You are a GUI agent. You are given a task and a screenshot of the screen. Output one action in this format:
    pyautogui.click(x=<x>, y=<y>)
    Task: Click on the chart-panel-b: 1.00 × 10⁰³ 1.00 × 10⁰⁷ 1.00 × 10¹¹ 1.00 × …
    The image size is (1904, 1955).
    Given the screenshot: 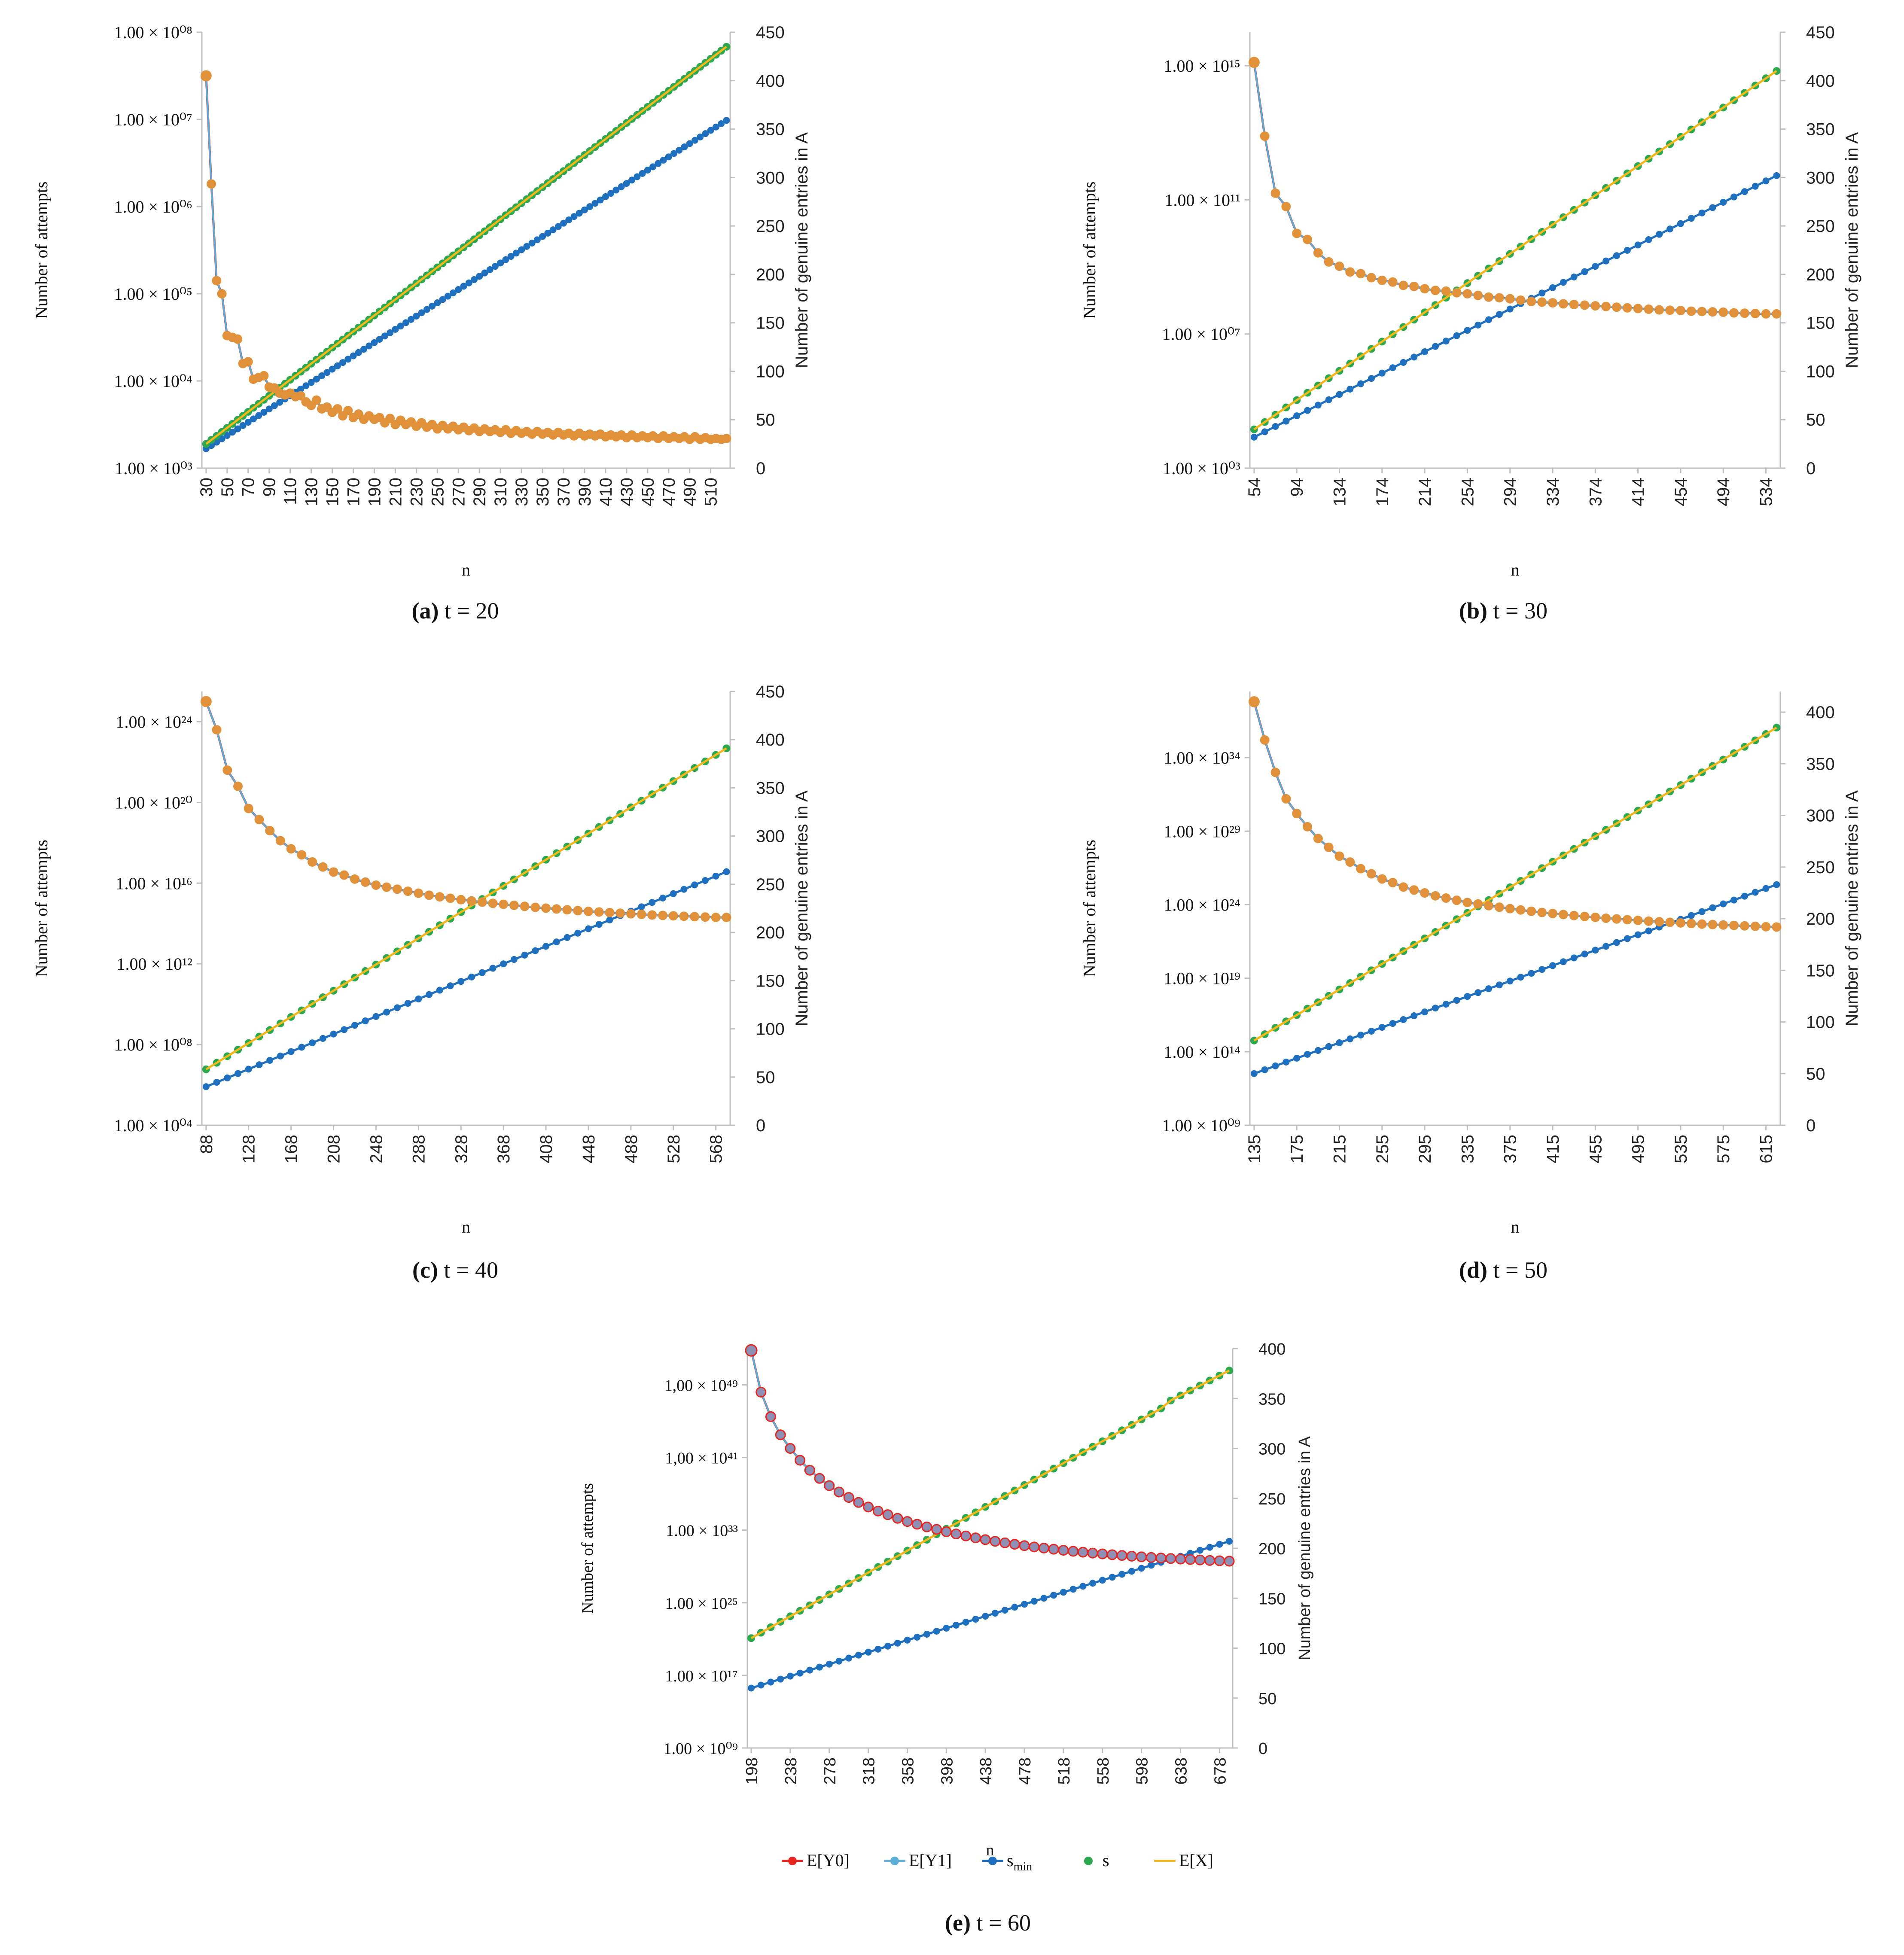 What is the action you would take?
    pyautogui.click(x=1470, y=323)
    